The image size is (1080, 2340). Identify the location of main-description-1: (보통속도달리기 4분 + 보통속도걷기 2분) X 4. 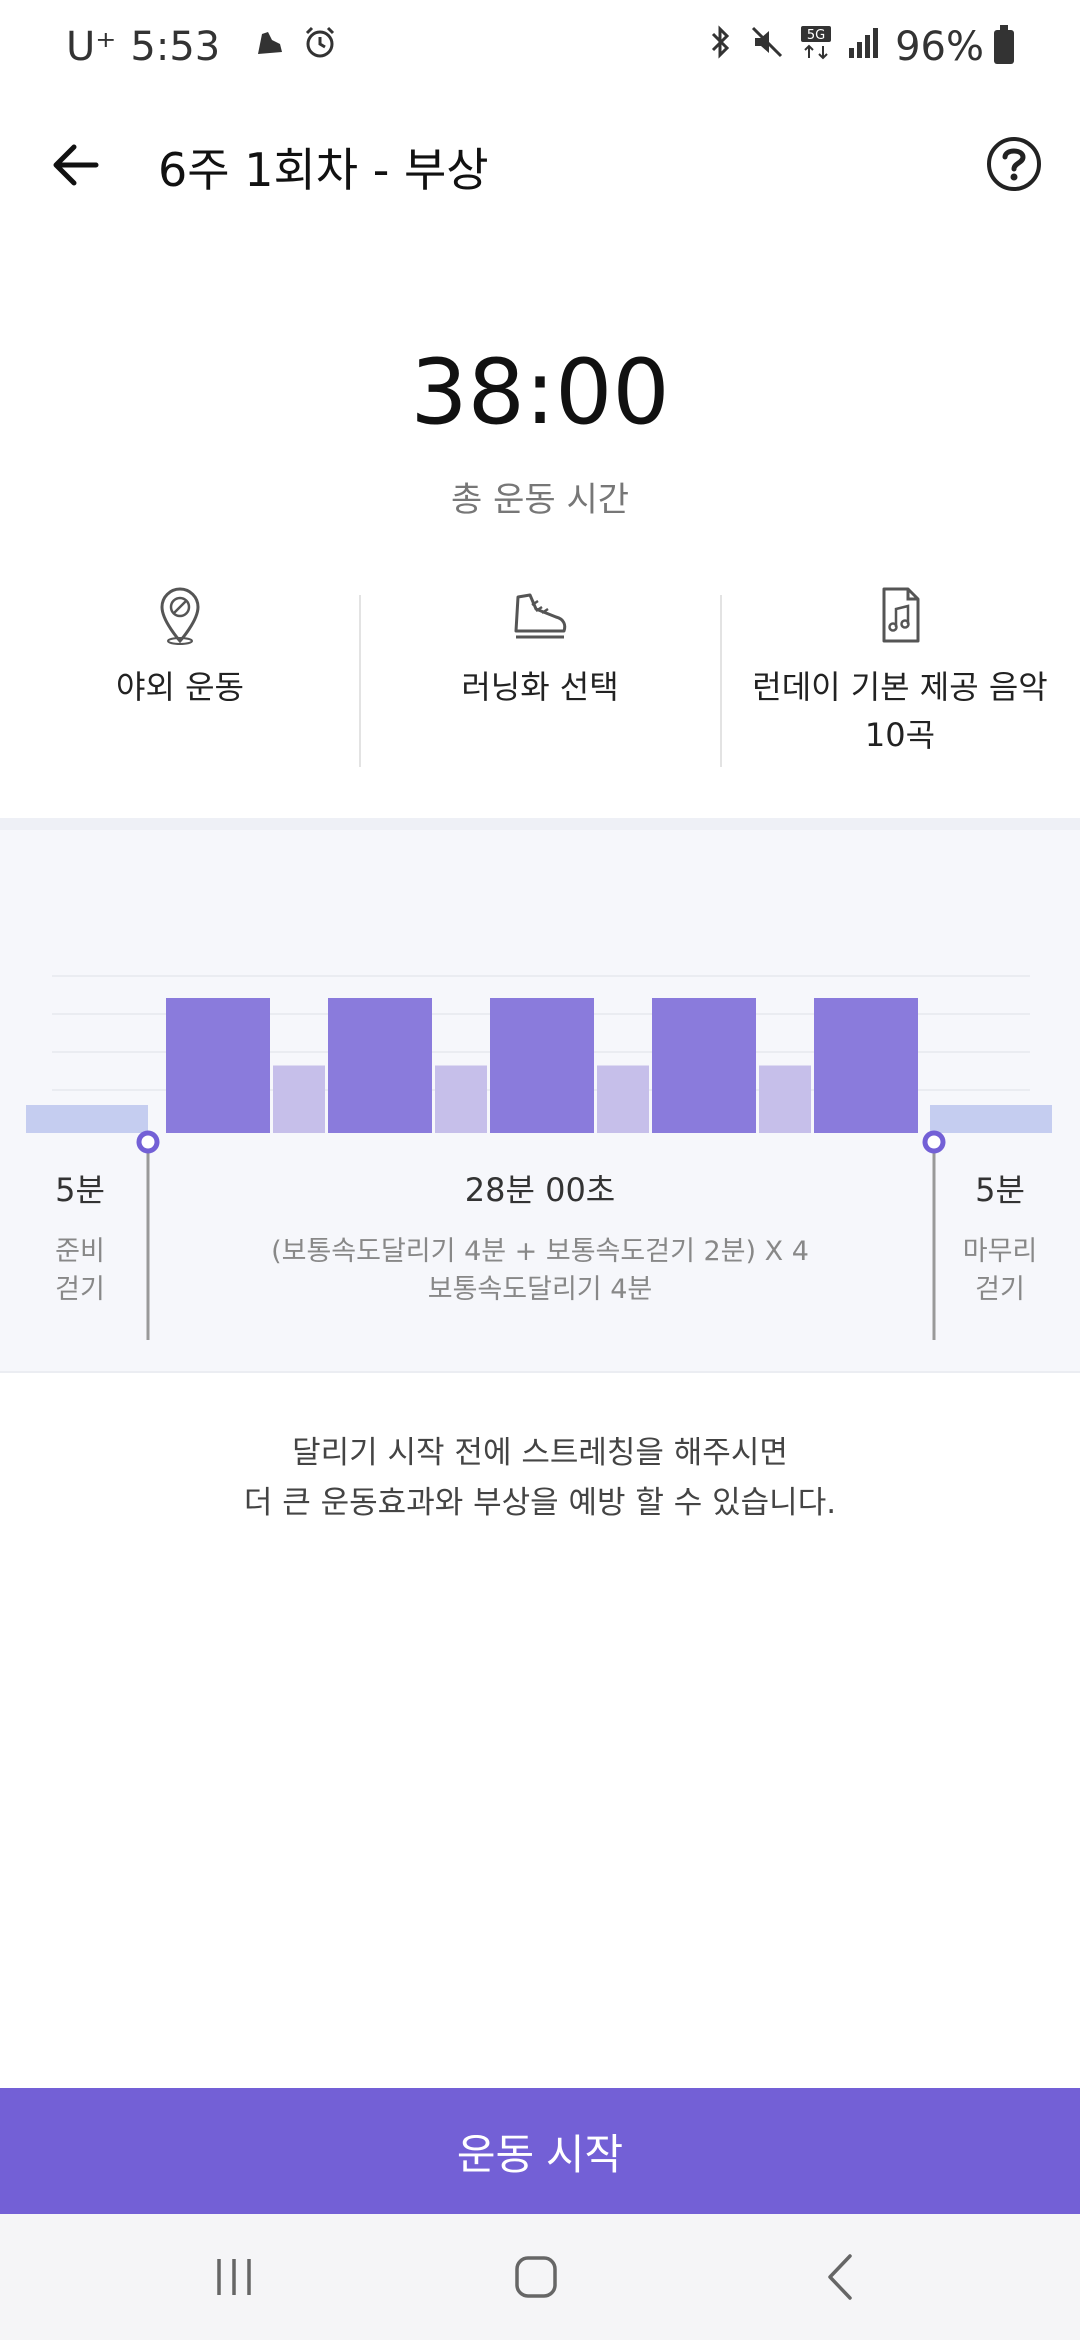
(540, 1251).